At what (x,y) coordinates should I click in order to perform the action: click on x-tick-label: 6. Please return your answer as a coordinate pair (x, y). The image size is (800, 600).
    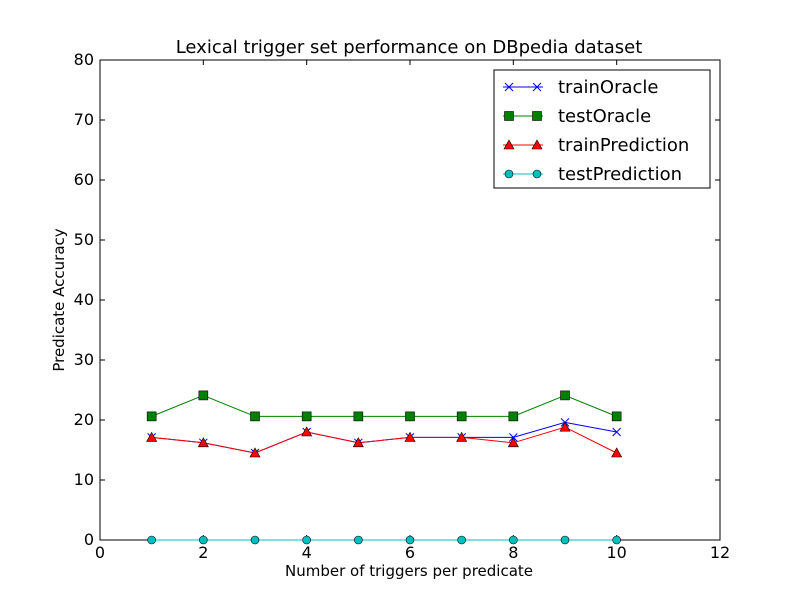
    Looking at the image, I should click on (410, 552).